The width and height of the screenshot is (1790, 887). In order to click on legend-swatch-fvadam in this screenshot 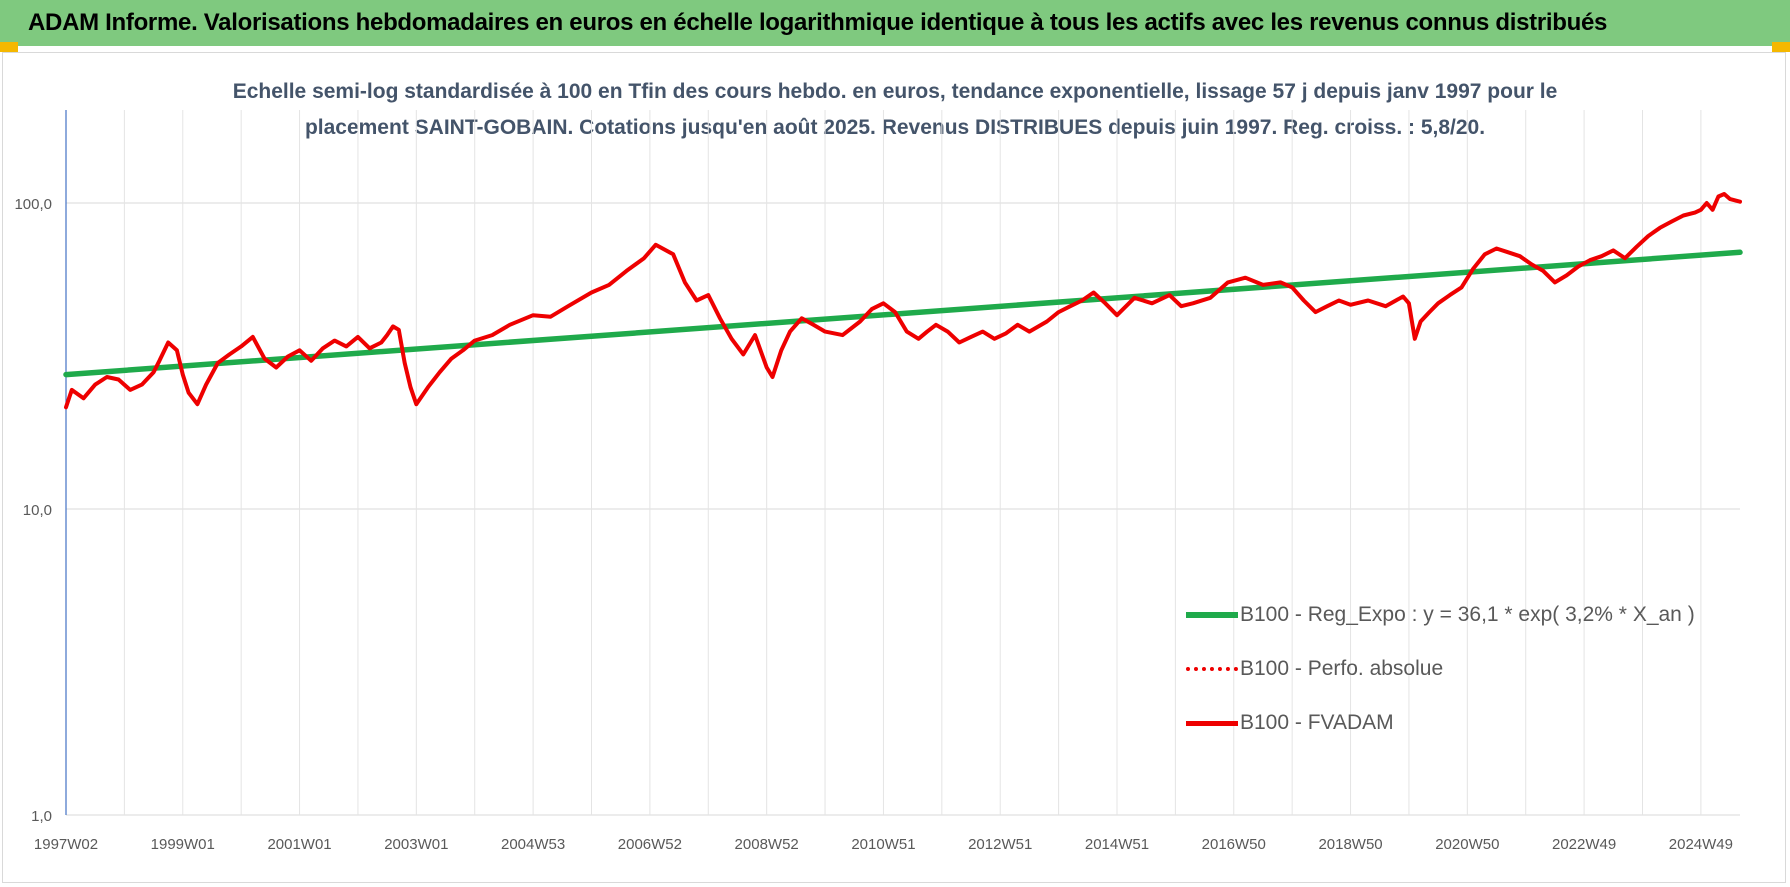, I will do `click(1212, 723)`.